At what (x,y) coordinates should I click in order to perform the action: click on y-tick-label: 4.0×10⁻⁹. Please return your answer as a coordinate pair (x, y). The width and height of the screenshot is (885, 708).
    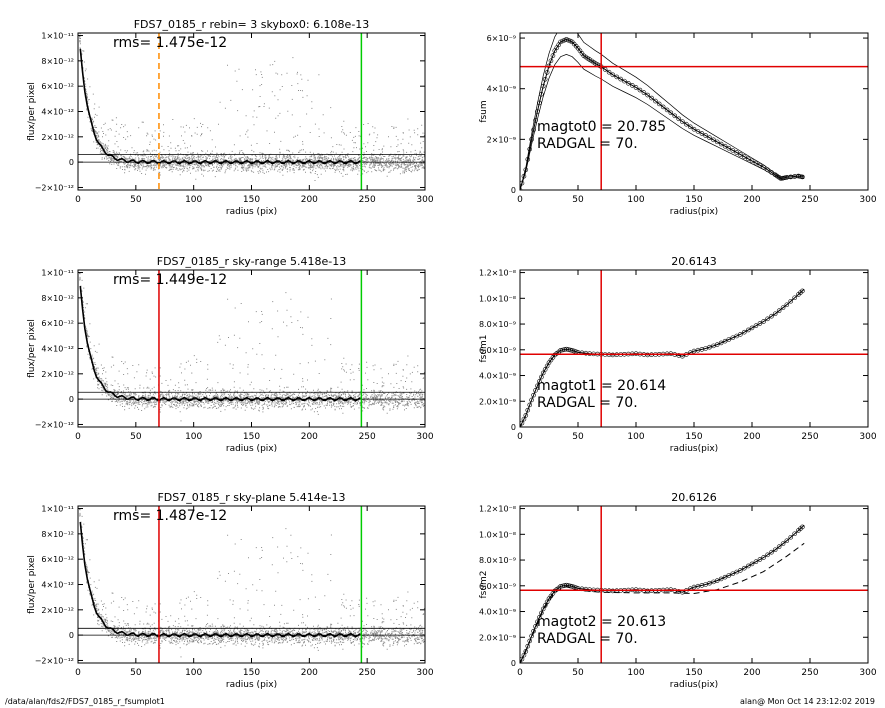
    Looking at the image, I should click on (497, 612).